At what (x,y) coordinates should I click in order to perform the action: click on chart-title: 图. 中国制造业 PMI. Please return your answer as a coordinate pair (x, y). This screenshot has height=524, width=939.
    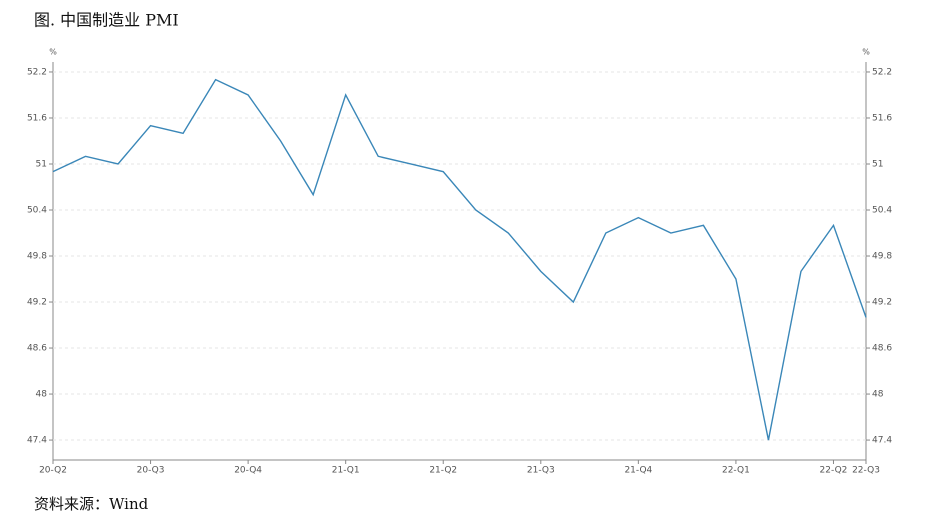
    Looking at the image, I should click on (106, 20).